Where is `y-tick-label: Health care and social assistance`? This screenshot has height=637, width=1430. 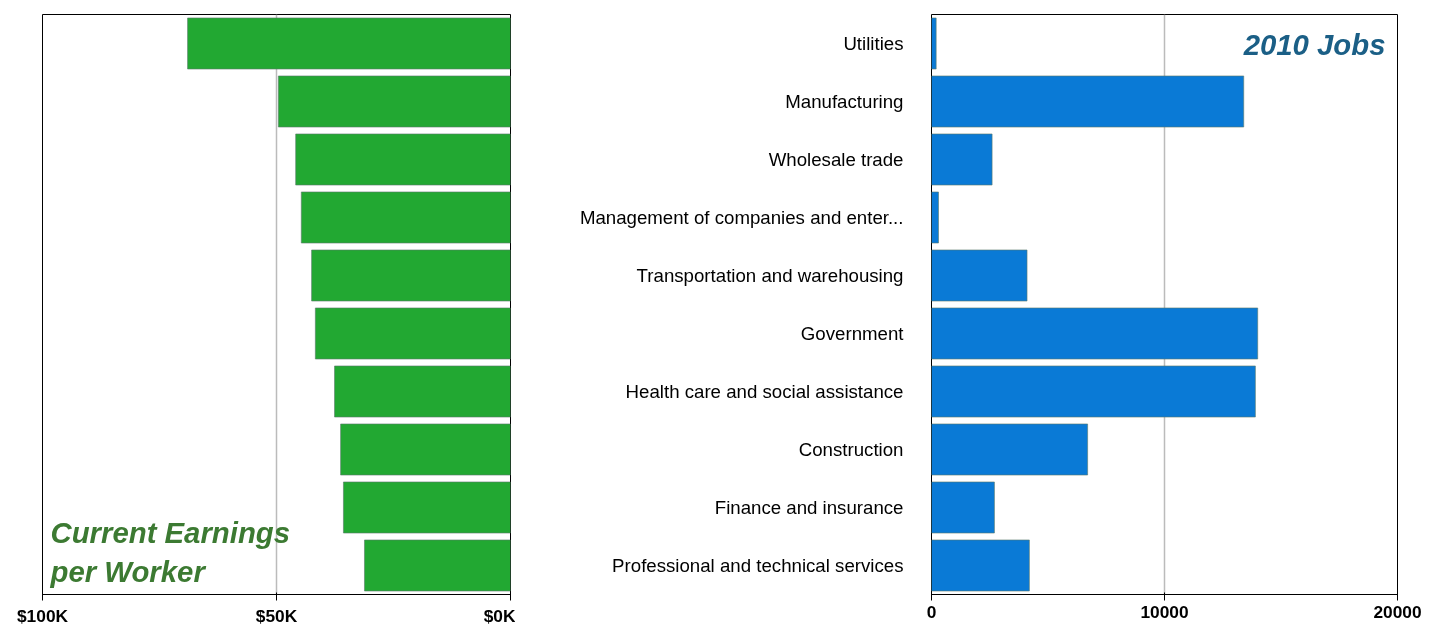
y-tick-label: Health care and social assistance is located at coordinates (764, 391).